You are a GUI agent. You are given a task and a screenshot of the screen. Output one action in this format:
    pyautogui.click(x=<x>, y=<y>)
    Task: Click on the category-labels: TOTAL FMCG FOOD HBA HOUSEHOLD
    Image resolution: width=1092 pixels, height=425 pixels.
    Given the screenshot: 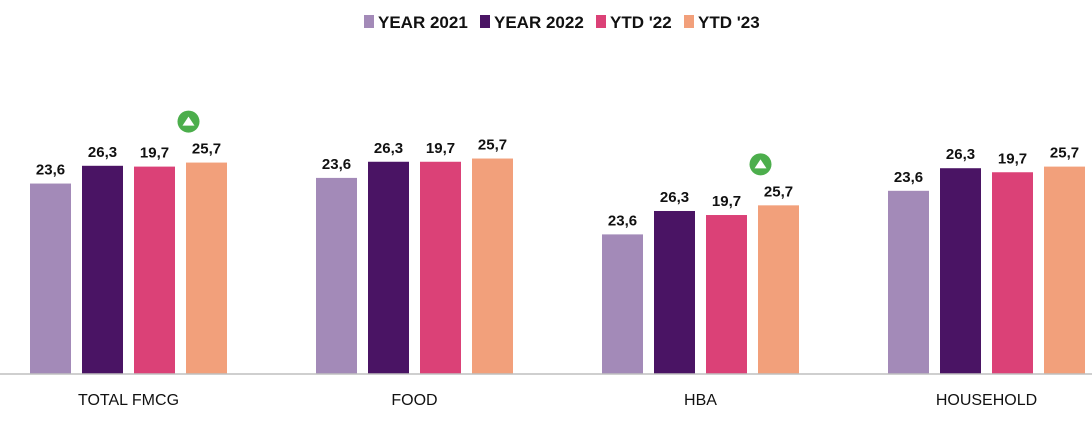 What is the action you would take?
    pyautogui.click(x=557, y=400)
    